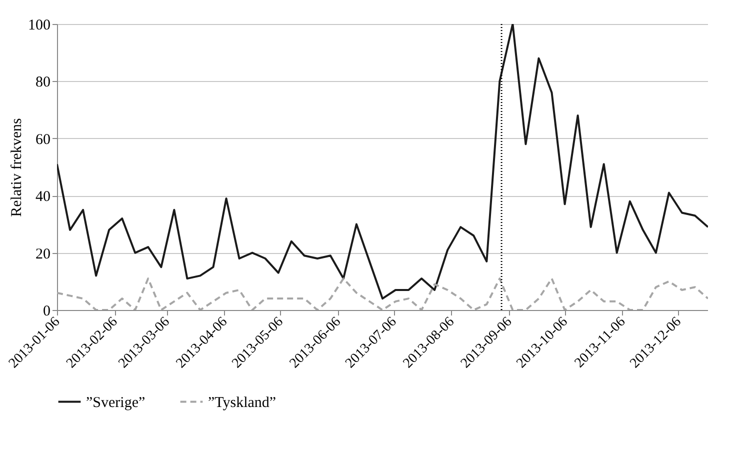  Describe the element at coordinates (17, 167) in the screenshot. I see `y-axis-title: Relativ frekvens` at that location.